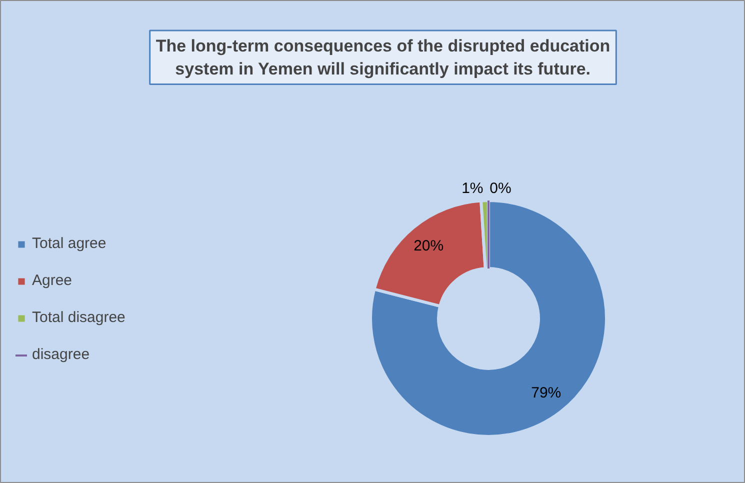 Image resolution: width=745 pixels, height=483 pixels. Describe the element at coordinates (52, 280) in the screenshot. I see `legend-label: Agree` at that location.